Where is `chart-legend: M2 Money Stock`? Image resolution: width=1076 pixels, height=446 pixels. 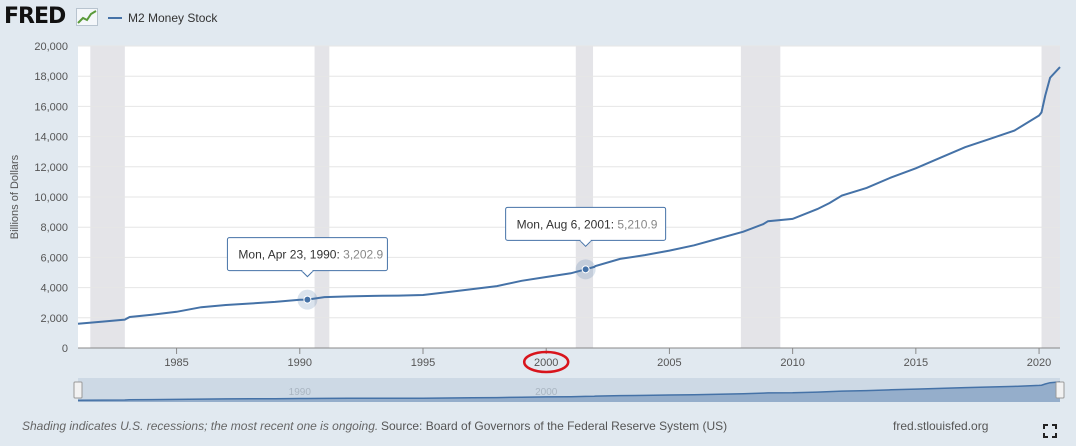
chart-legend: M2 Money Stock is located at coordinates (162, 18).